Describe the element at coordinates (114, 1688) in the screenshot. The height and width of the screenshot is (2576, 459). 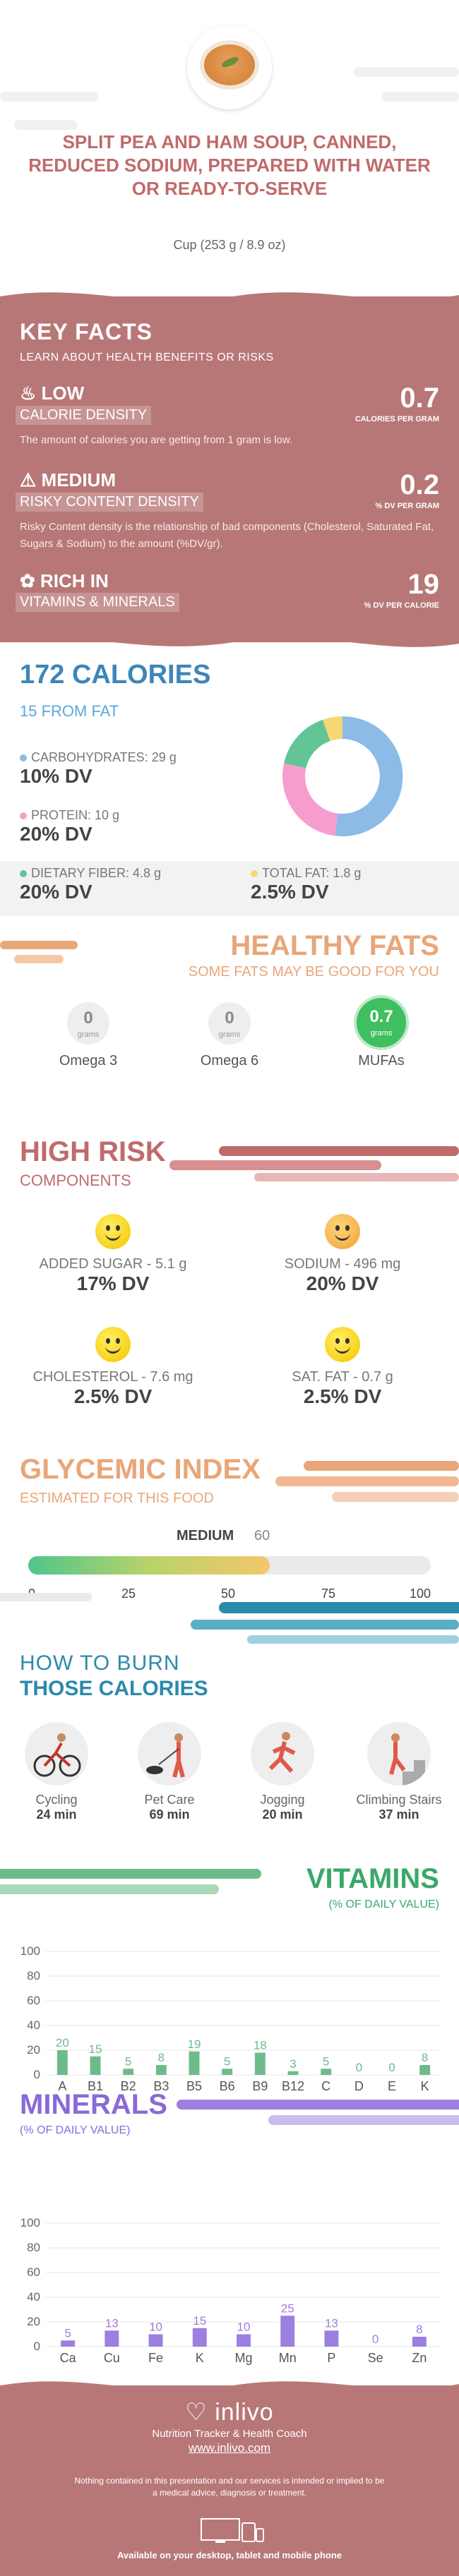
I see `burn-title-2: THOSE CALORIES` at that location.